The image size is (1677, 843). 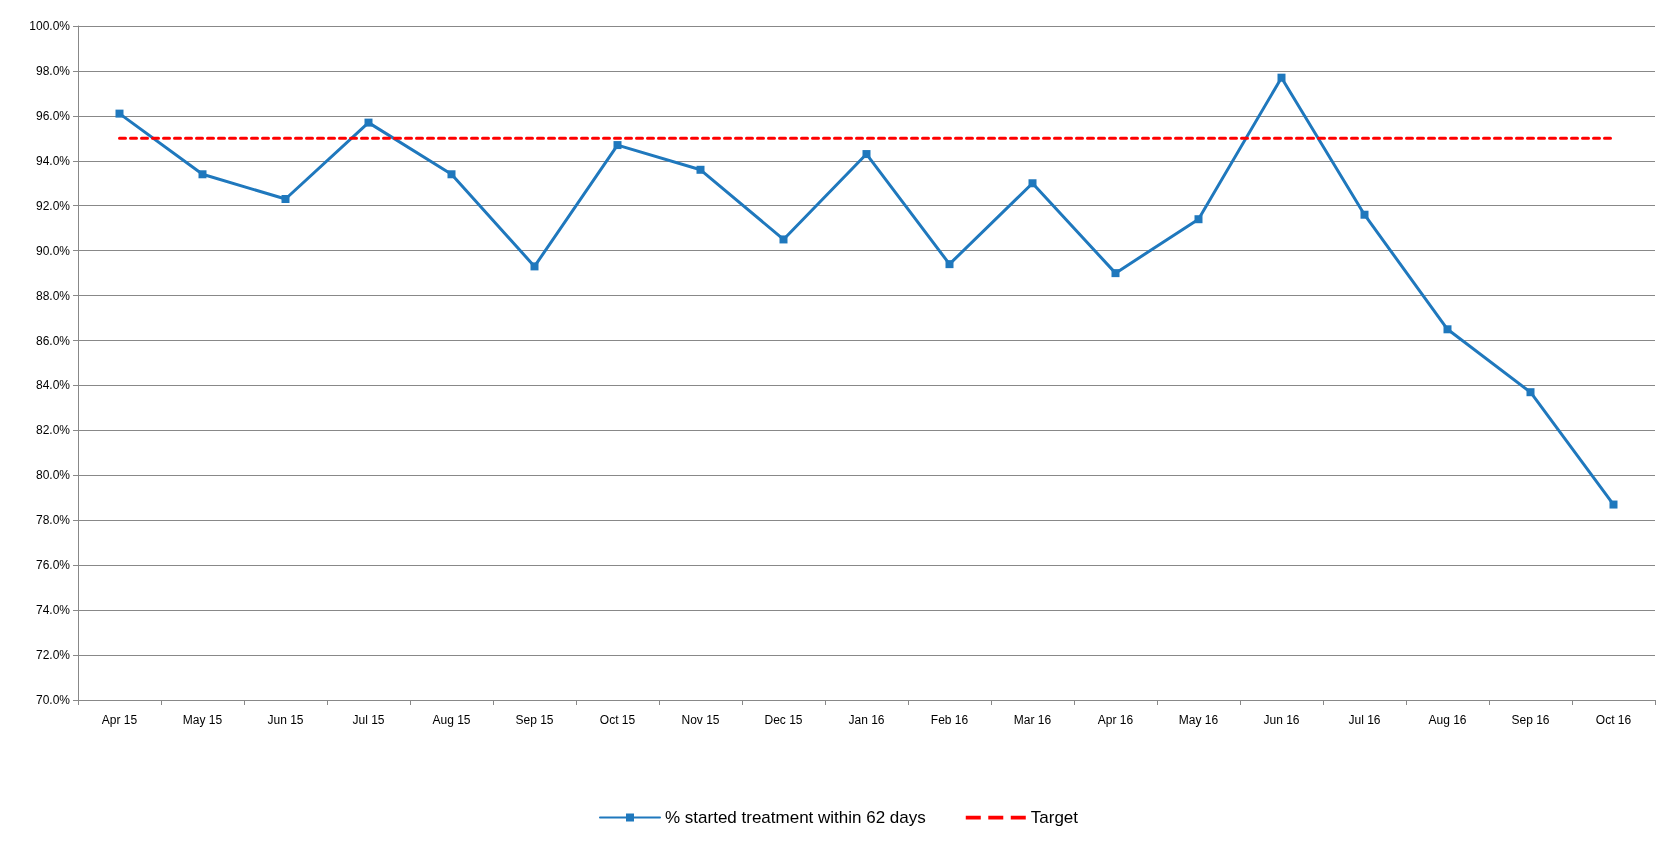 What do you see at coordinates (53, 115) in the screenshot?
I see `y-tick-label: 96.0%` at bounding box center [53, 115].